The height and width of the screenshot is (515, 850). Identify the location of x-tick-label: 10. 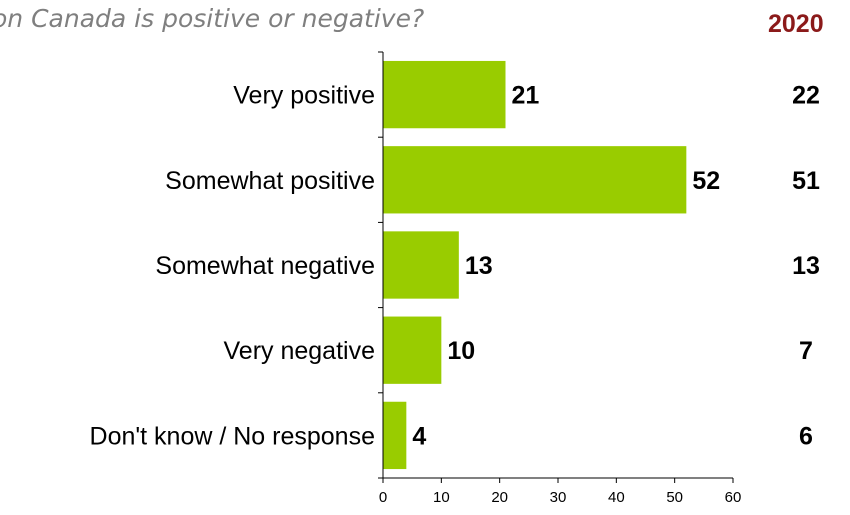
(441, 497).